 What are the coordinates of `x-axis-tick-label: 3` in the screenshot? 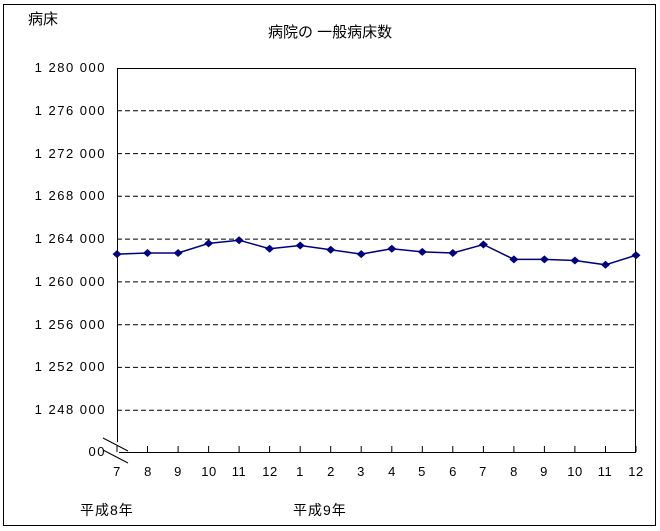 It's located at (361, 471).